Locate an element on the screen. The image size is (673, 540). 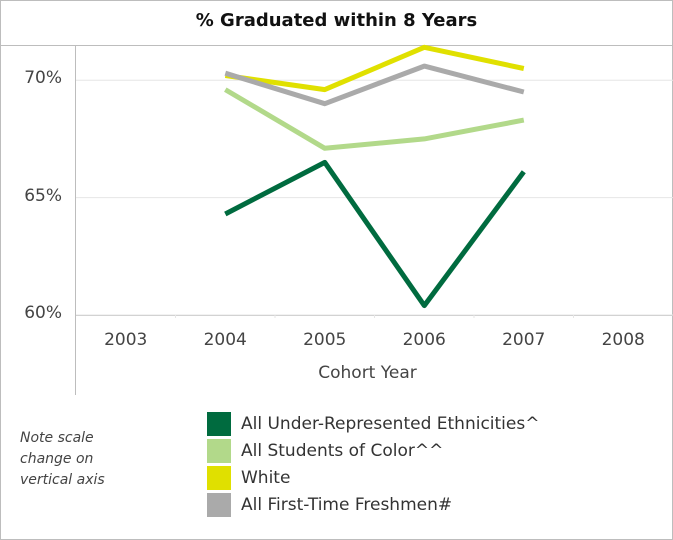
legend-item: White is located at coordinates (373, 477).